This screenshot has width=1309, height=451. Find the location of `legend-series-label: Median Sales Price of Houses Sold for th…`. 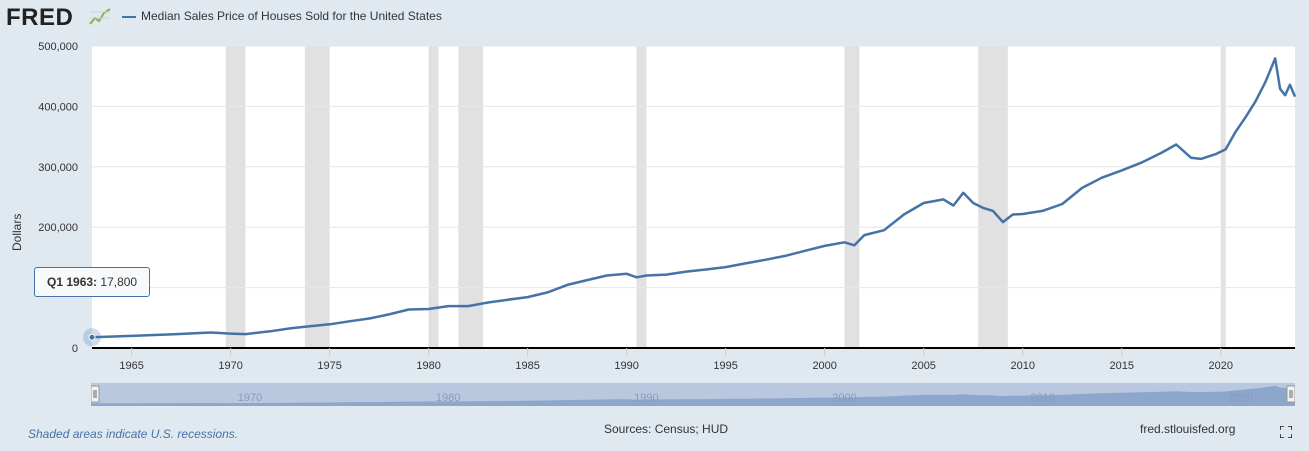

legend-series-label: Median Sales Price of Houses Sold for th… is located at coordinates (291, 16).